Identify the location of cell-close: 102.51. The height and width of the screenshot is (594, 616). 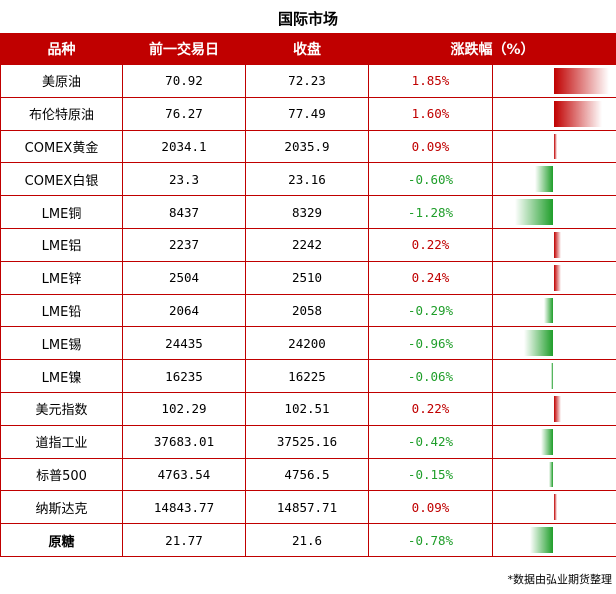
(307, 408).